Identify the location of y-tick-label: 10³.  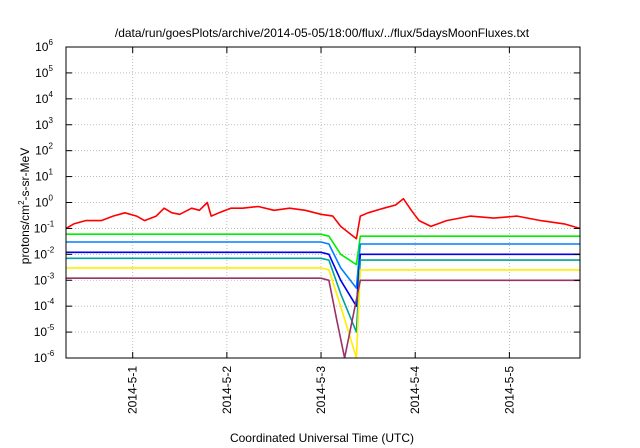
(44, 124).